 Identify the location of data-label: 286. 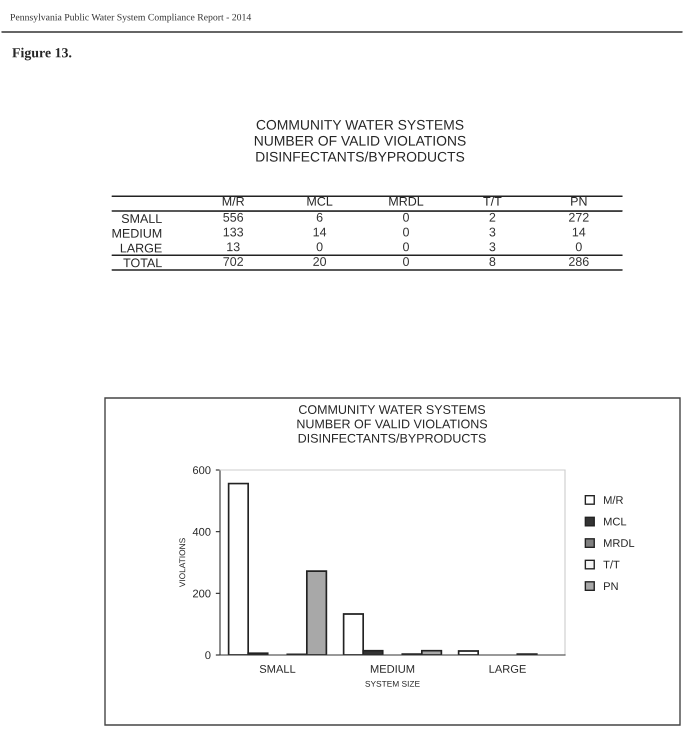
(579, 261).